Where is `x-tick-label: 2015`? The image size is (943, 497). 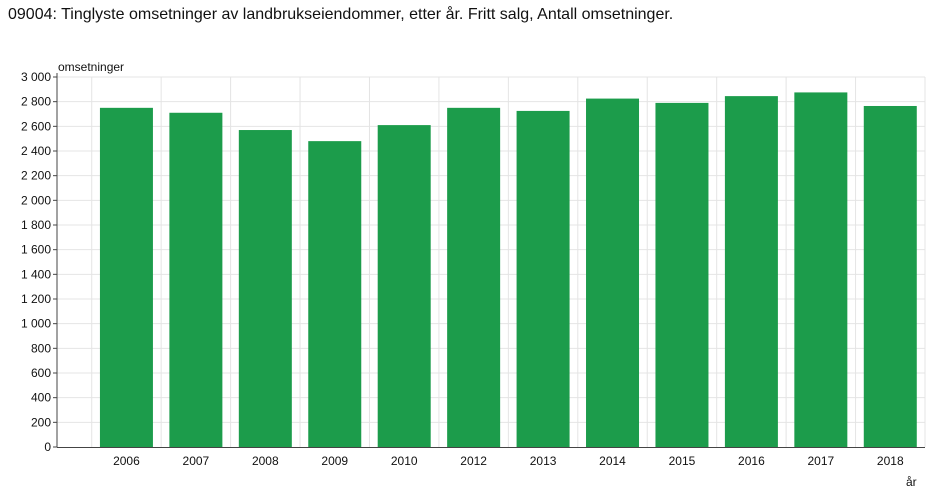
x-tick-label: 2015 is located at coordinates (682, 461).